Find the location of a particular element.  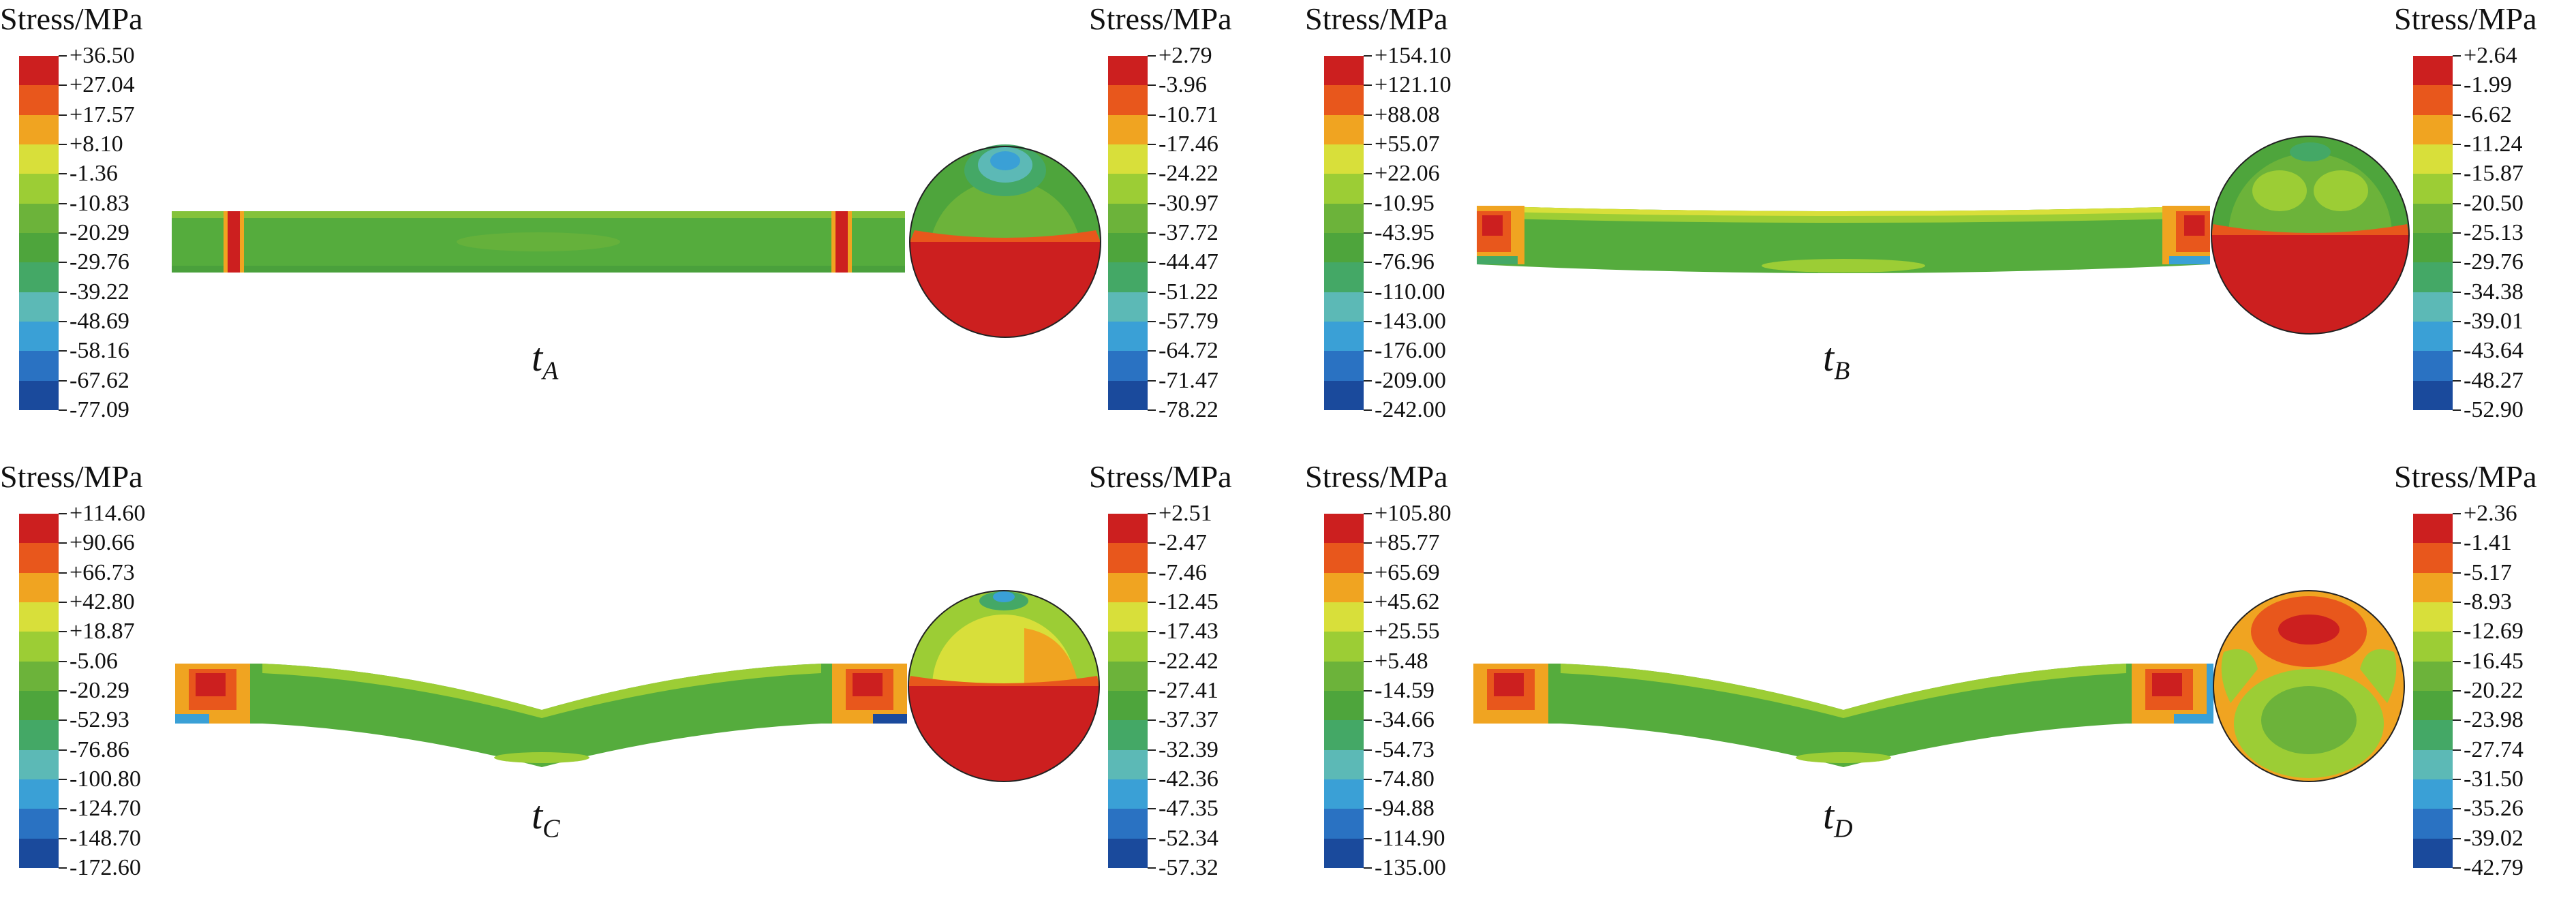

legend-value: -172.60 is located at coordinates (105, 867).